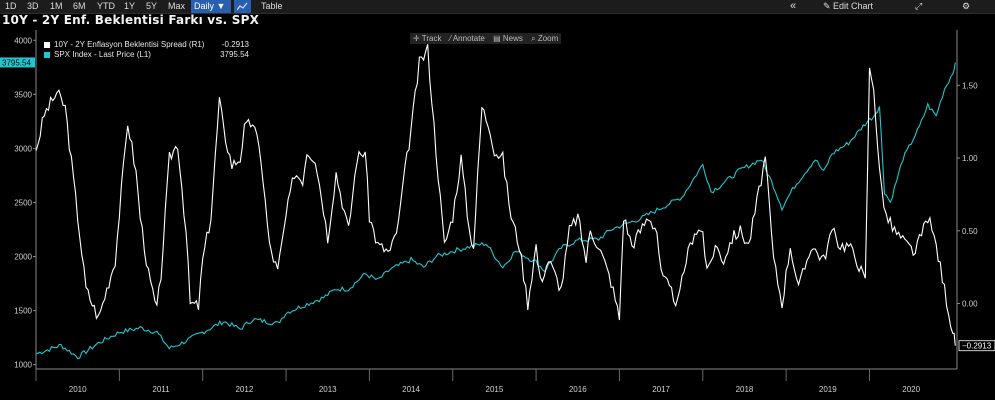 The image size is (995, 400). I want to click on spread-last-value-box, so click(976, 346).